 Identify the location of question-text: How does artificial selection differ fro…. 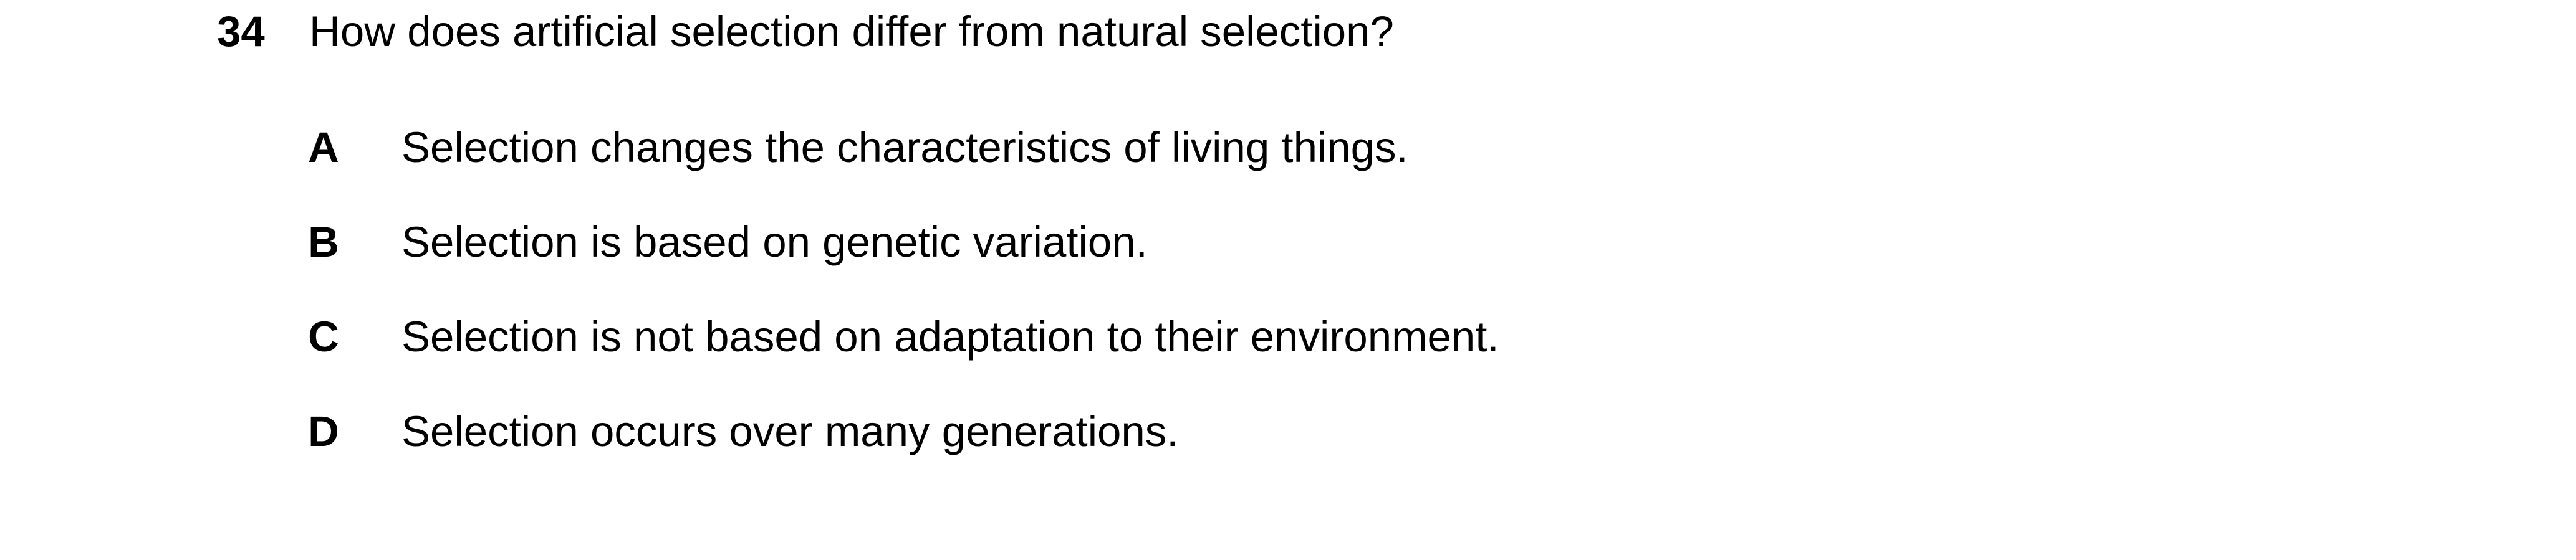
(851, 31).